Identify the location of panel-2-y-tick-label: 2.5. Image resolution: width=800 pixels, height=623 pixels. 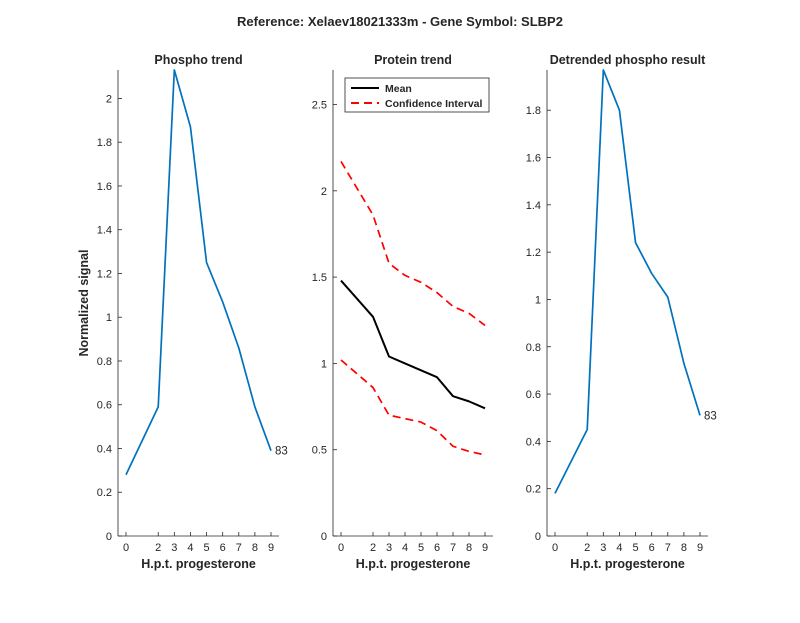
(319, 106).